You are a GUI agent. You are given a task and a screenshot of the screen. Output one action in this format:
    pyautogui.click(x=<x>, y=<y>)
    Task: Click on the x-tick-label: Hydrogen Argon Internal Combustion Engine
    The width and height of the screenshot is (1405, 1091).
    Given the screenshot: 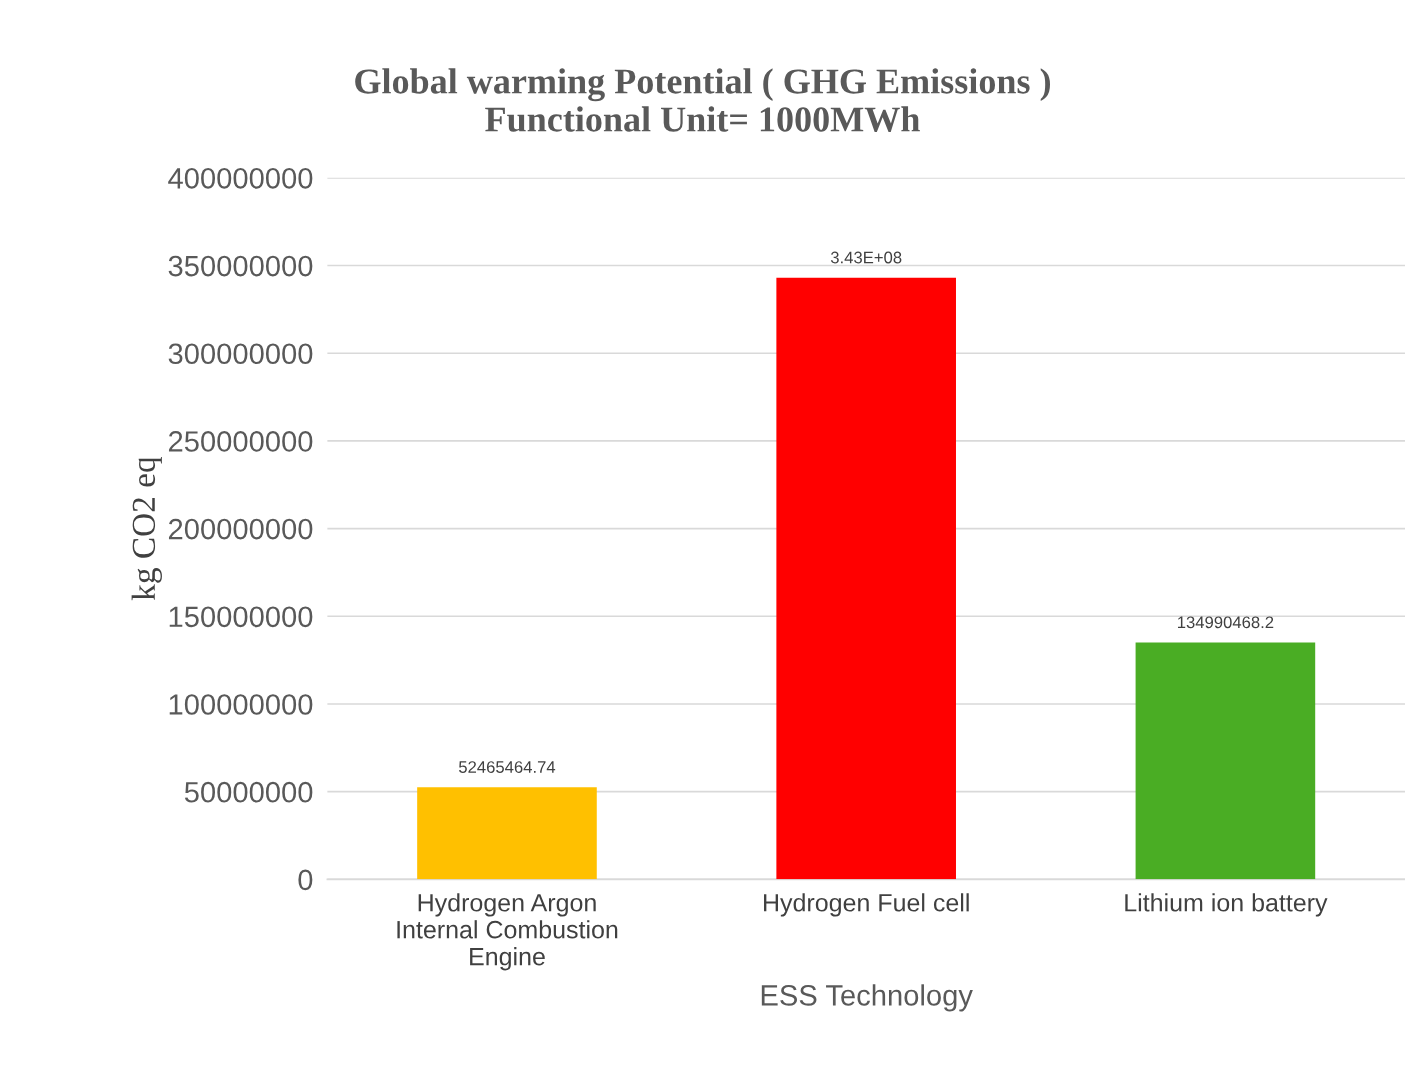 What is the action you would take?
    pyautogui.click(x=507, y=932)
    